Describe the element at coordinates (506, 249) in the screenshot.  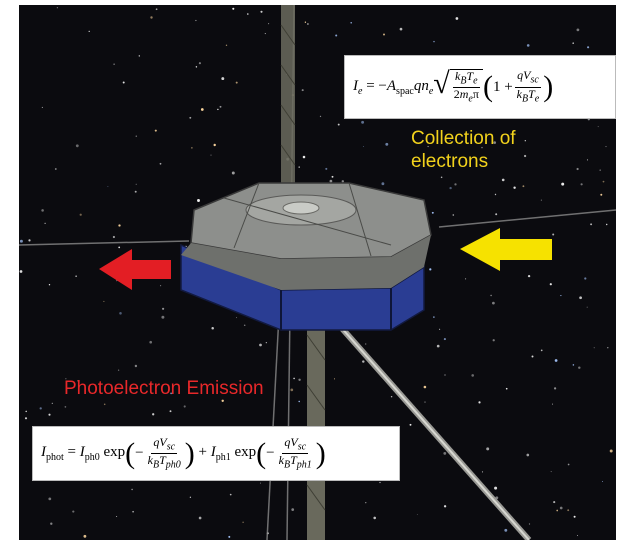
I see `yellow-arrow-left-icon` at that location.